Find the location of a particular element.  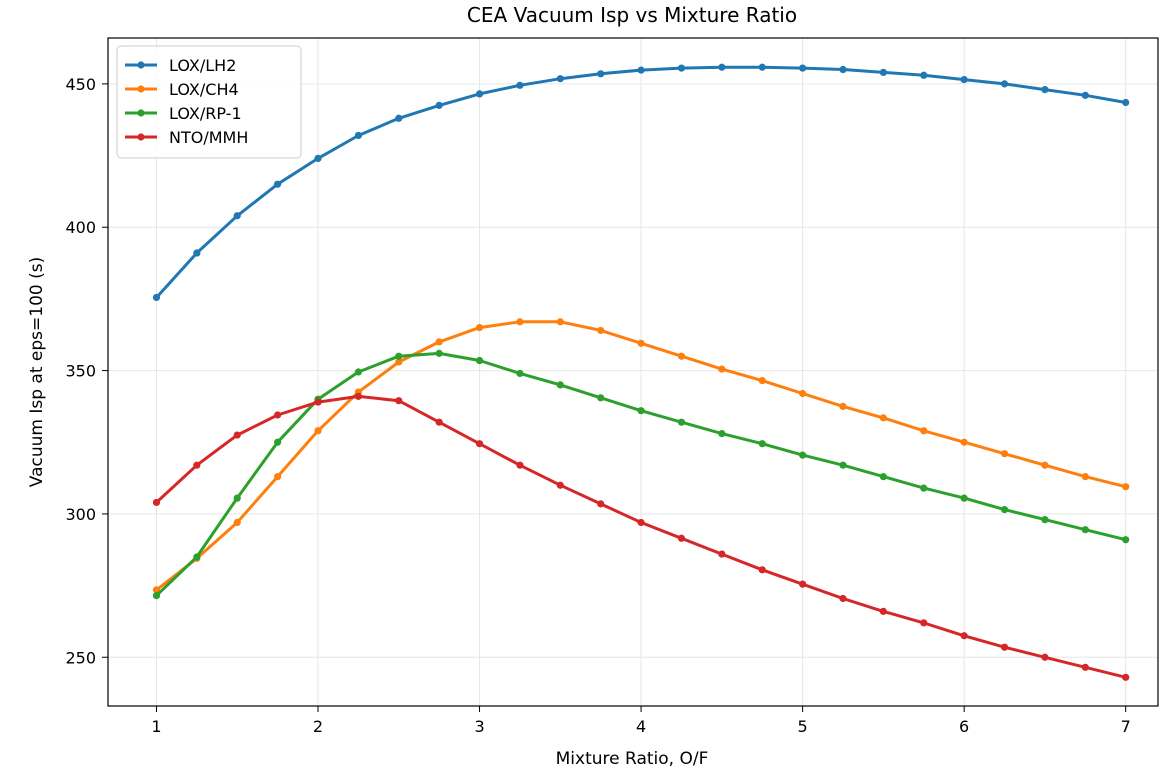

legend-item: NTO/MMH is located at coordinates (186, 137).